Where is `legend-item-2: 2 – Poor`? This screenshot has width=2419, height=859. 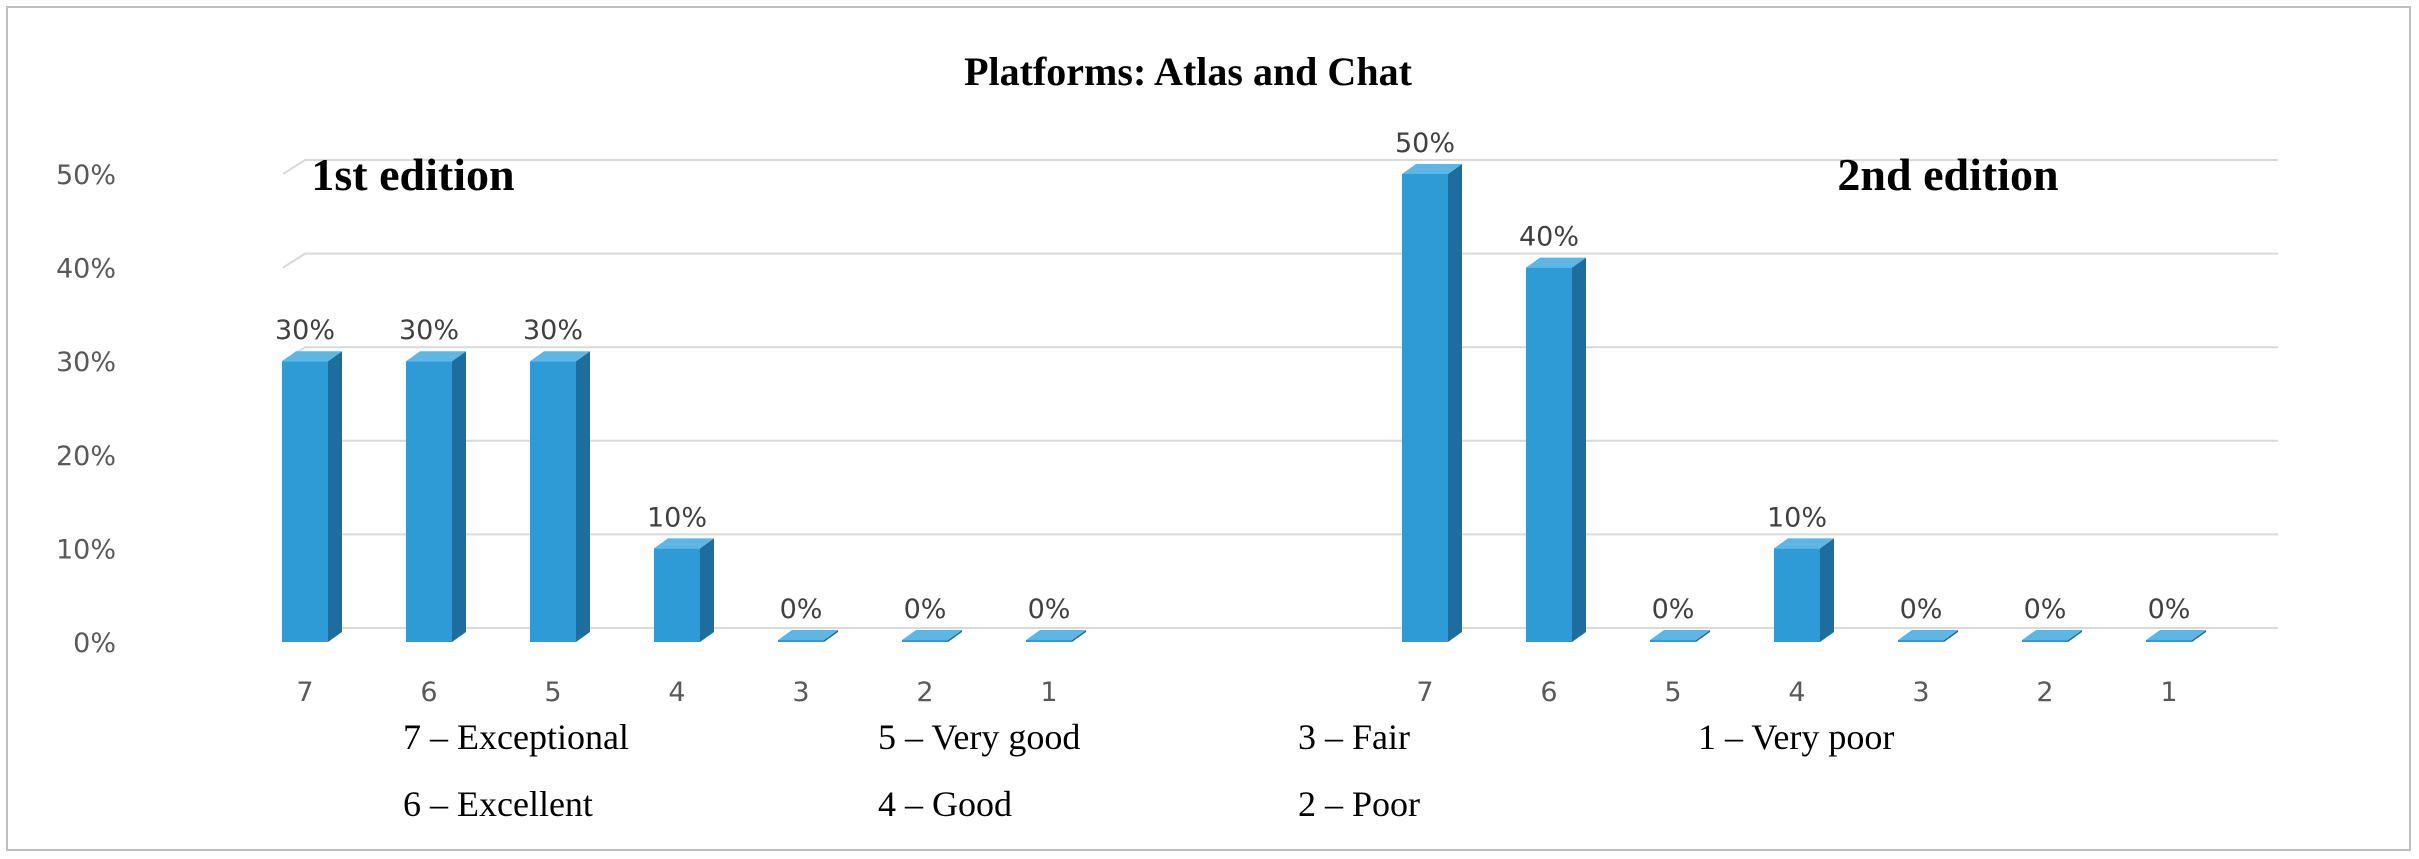 legend-item-2: 2 – Poor is located at coordinates (1359, 804).